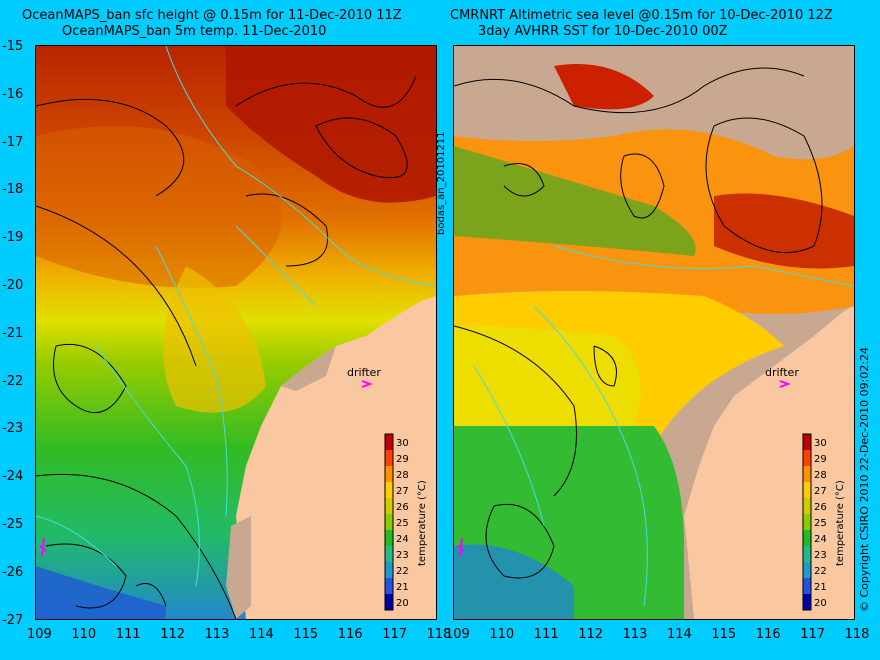 The height and width of the screenshot is (660, 880). Describe the element at coordinates (13, 429) in the screenshot. I see `y-tick-label: -23` at that location.